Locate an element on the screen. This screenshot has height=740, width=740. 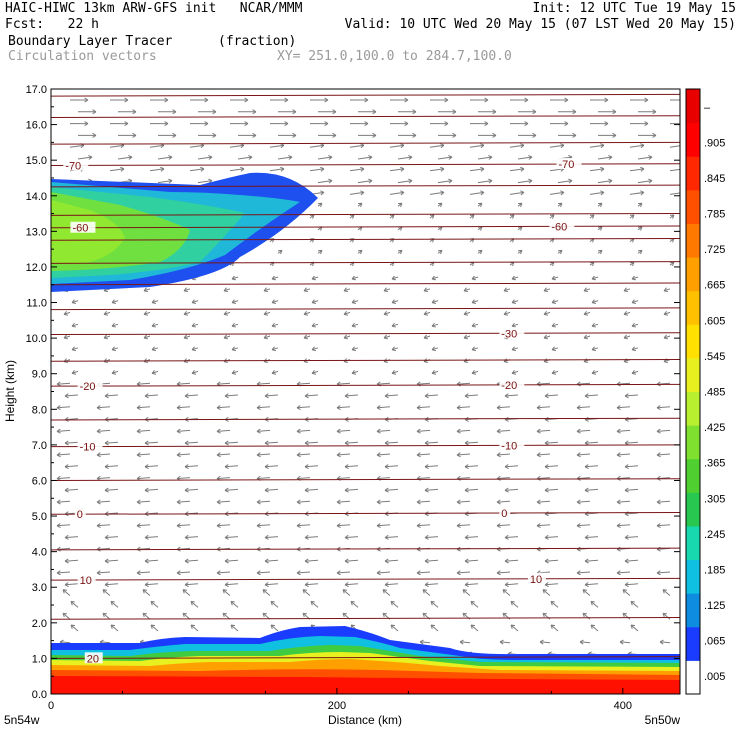
contour-label-bg is located at coordinates (569, 164).